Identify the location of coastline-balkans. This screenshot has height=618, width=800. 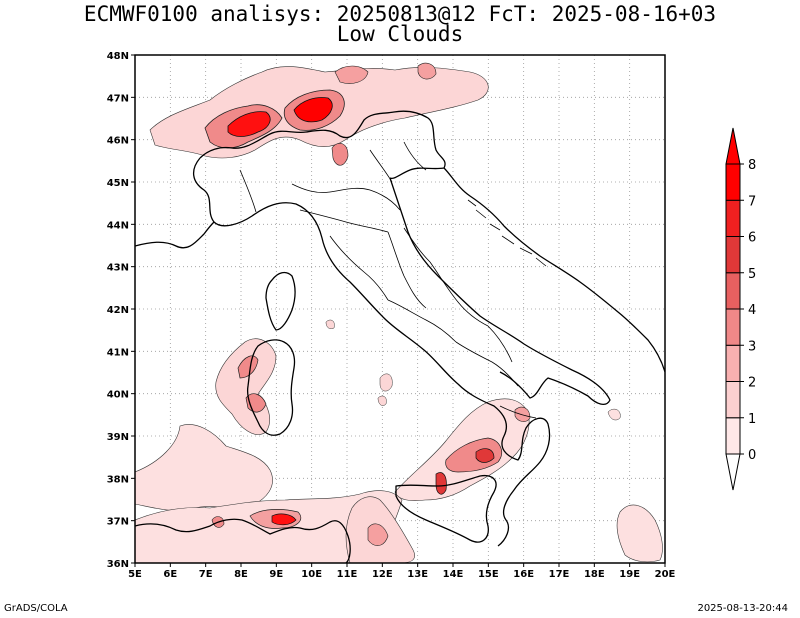
(554, 270).